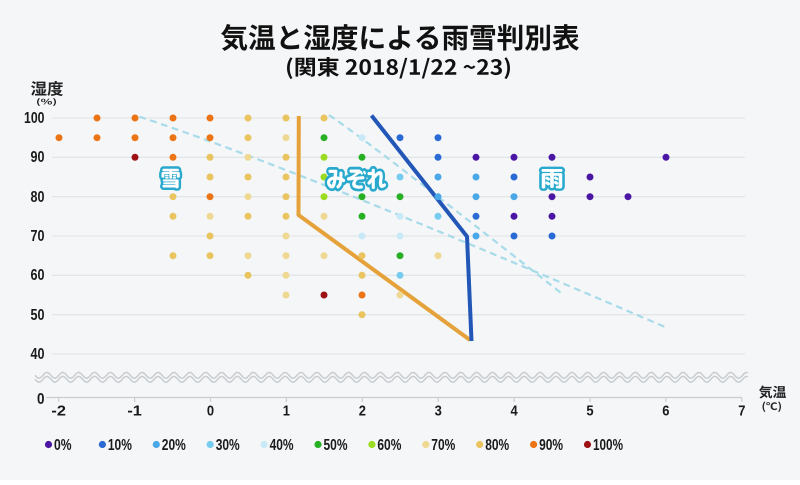  What do you see at coordinates (228, 445) in the screenshot?
I see `svg-text: 30%` at bounding box center [228, 445].